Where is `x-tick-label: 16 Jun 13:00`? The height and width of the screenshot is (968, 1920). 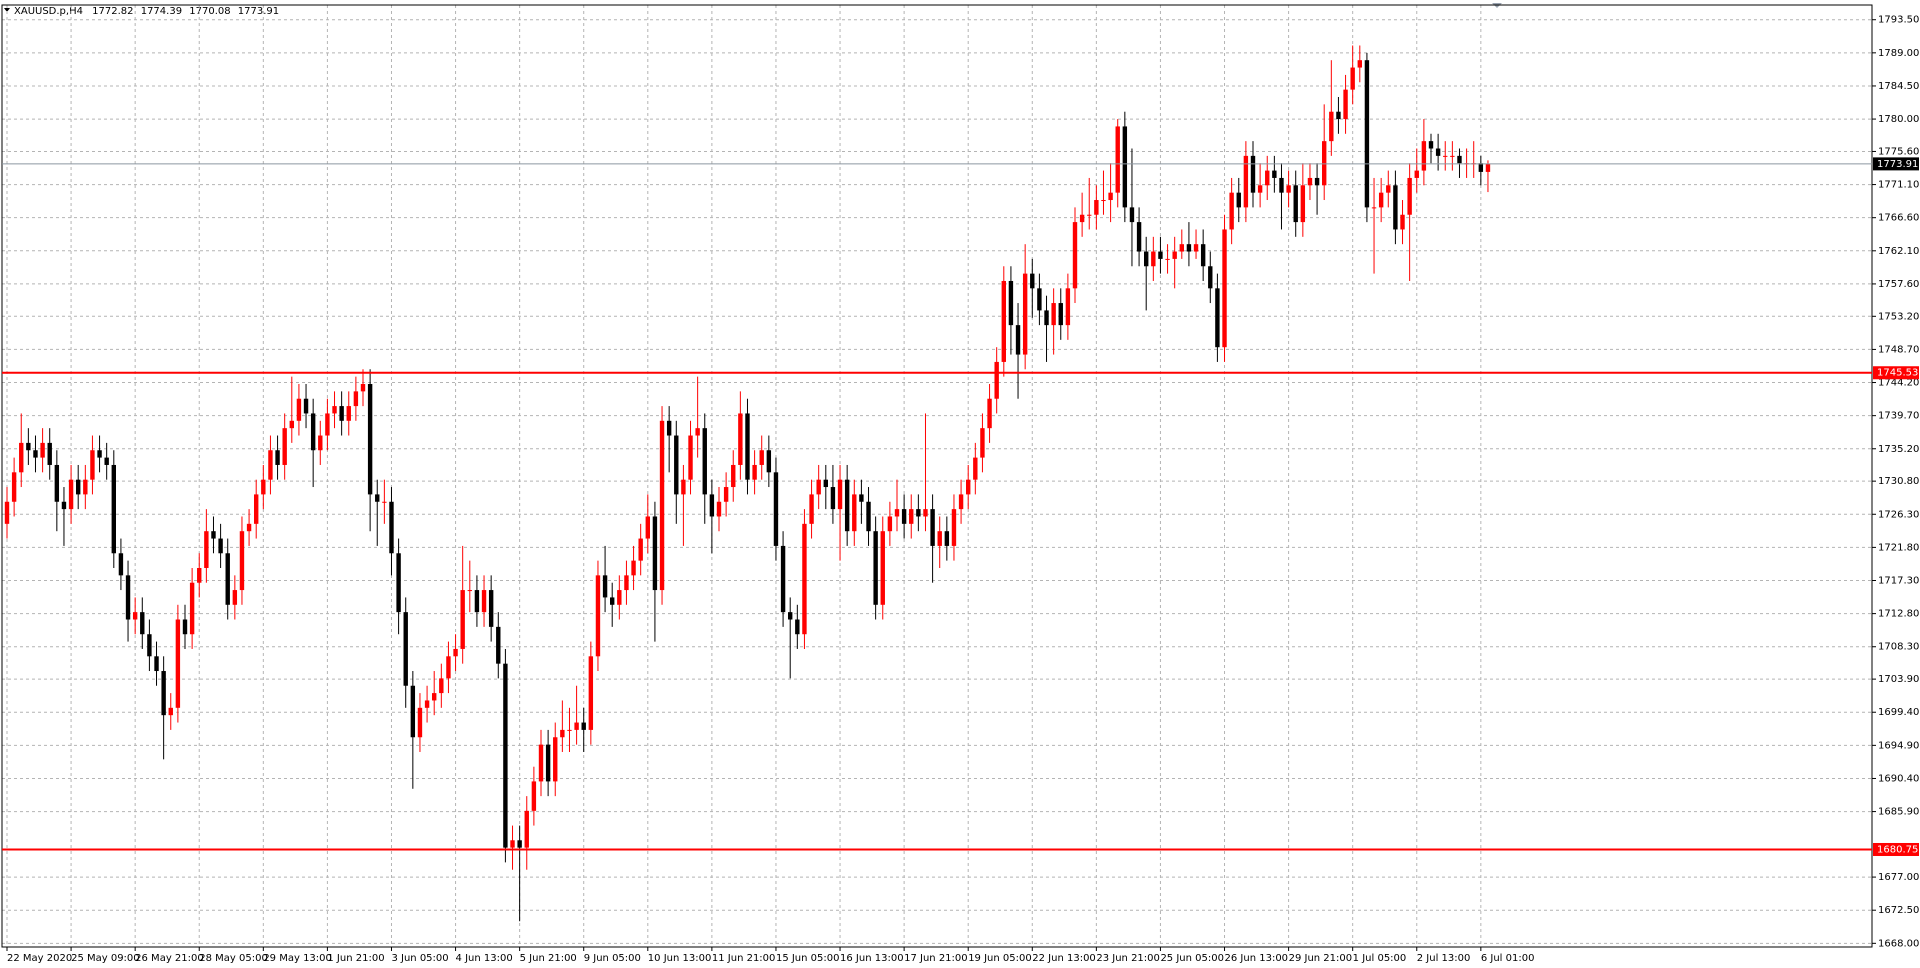 x-tick-label: 16 Jun 13:00 is located at coordinates (872, 958).